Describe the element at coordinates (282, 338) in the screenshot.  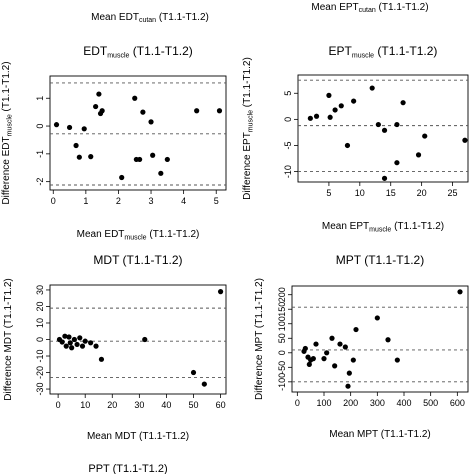
I see `y-tick-label: 50` at that location.